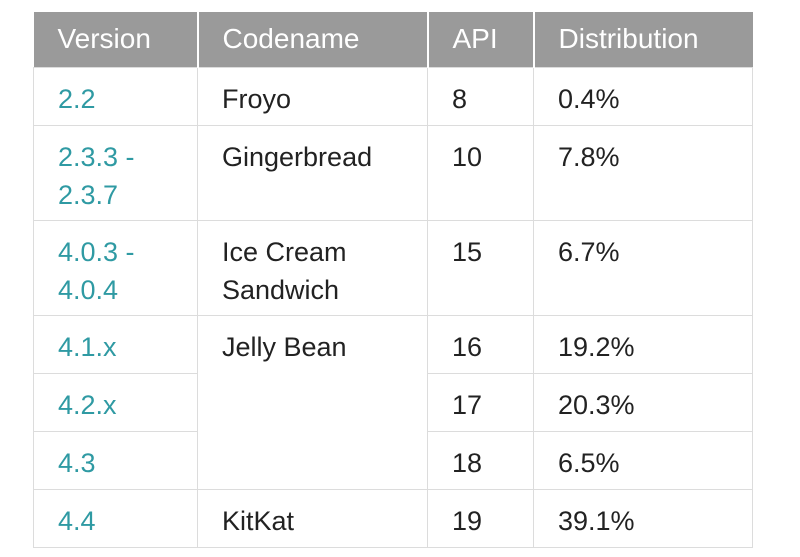  I want to click on api-cell: 18, so click(480, 460).